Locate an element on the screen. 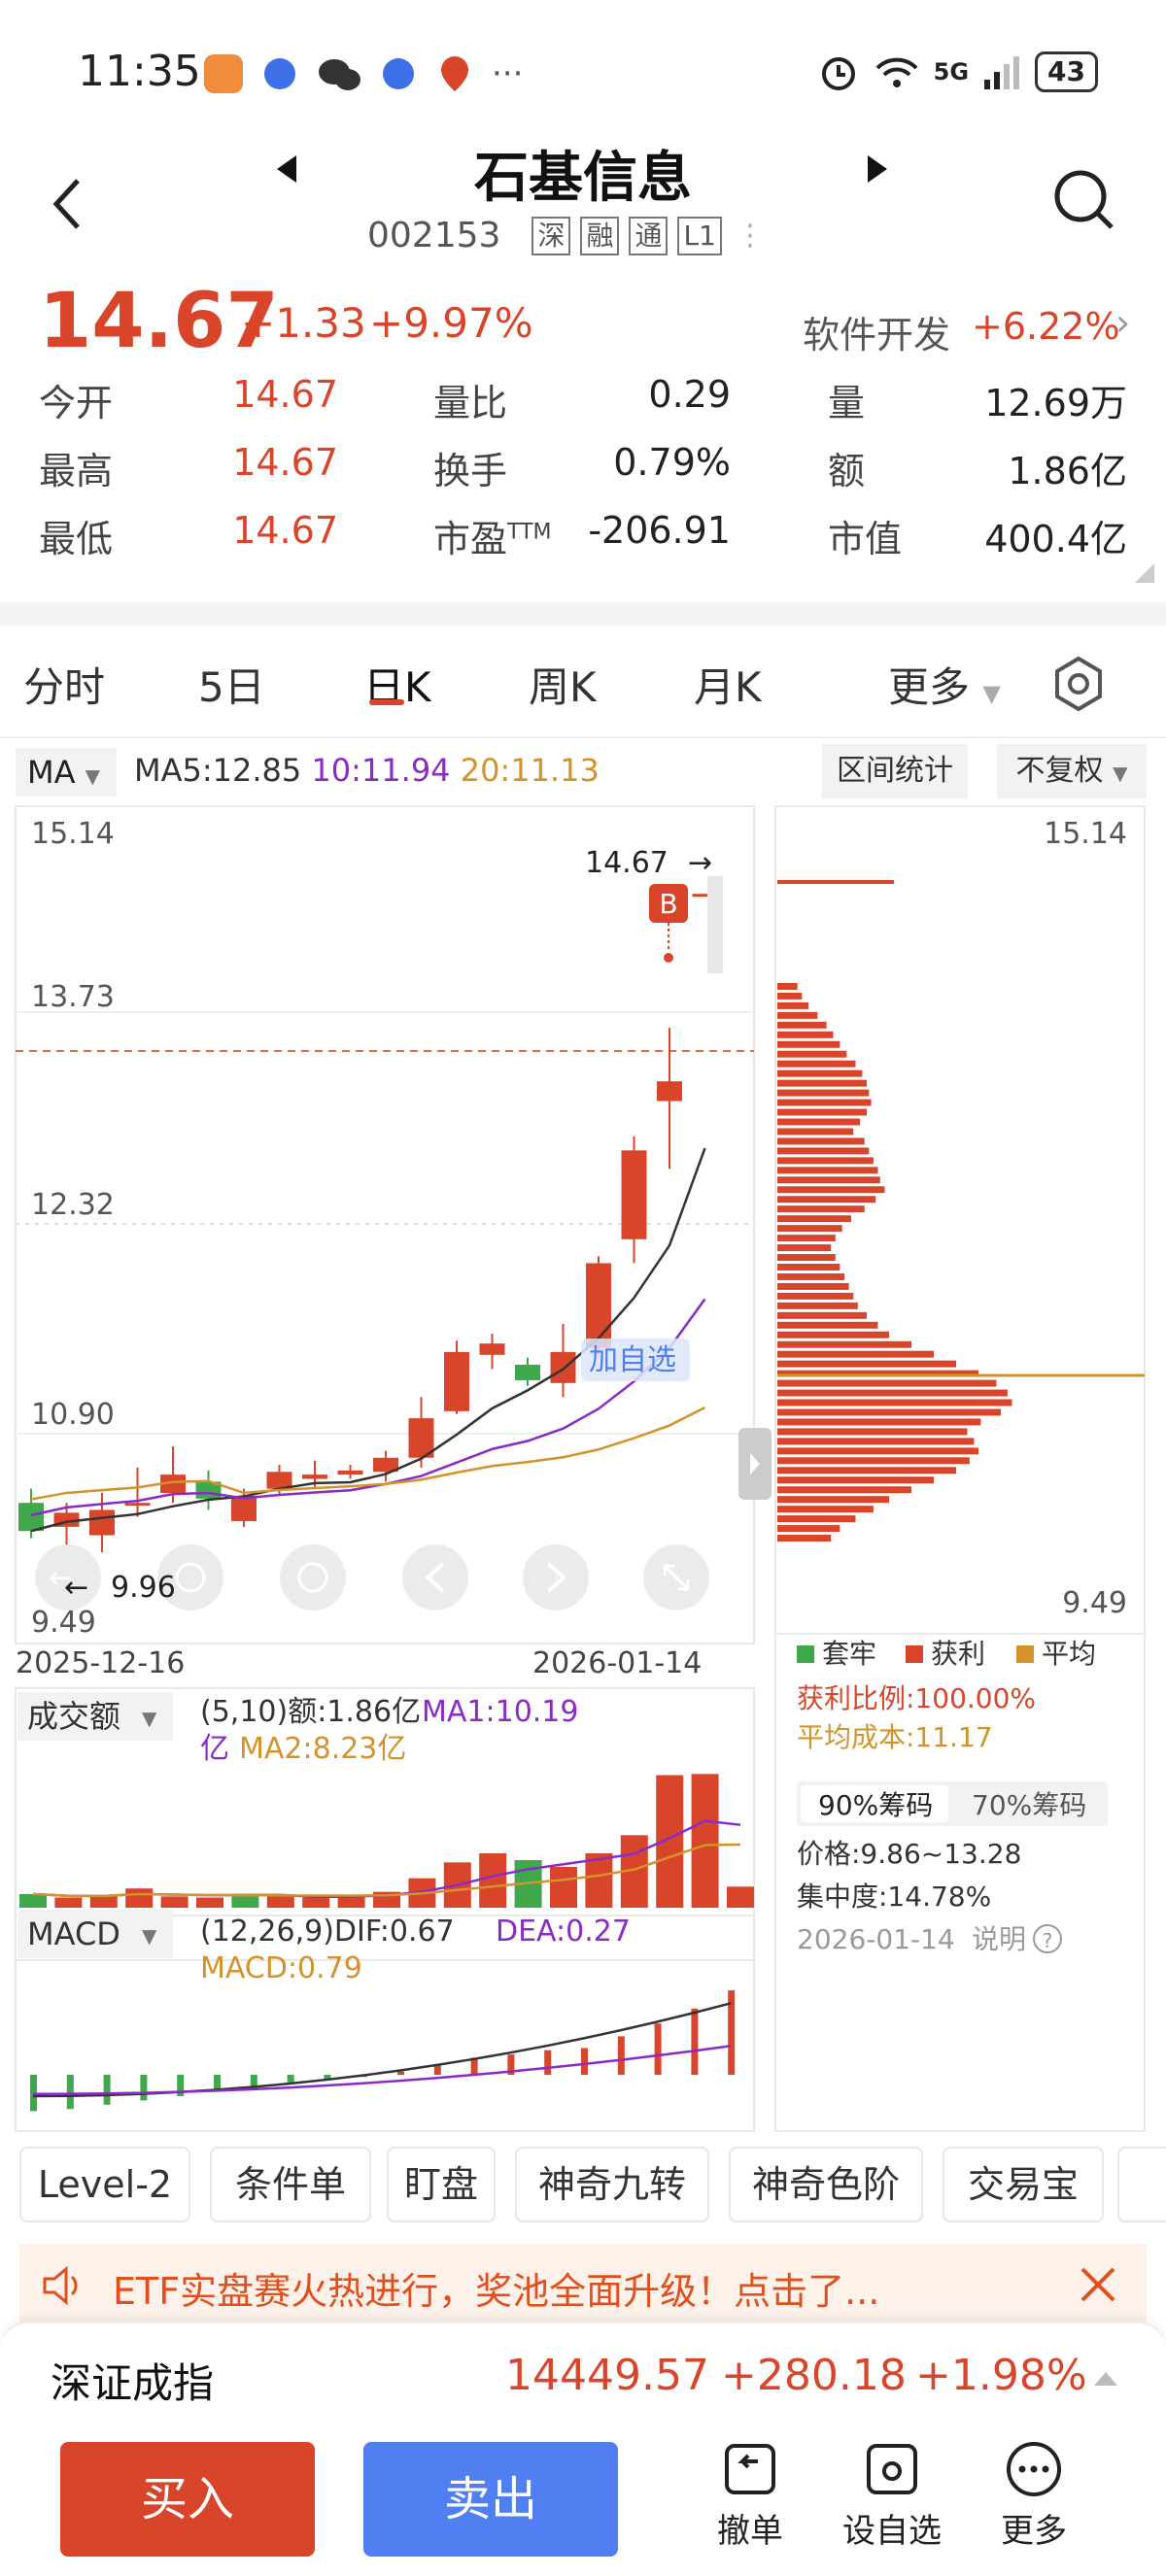 Image resolution: width=1166 pixels, height=2576 pixels. expand-corner-icon is located at coordinates (1144, 573).